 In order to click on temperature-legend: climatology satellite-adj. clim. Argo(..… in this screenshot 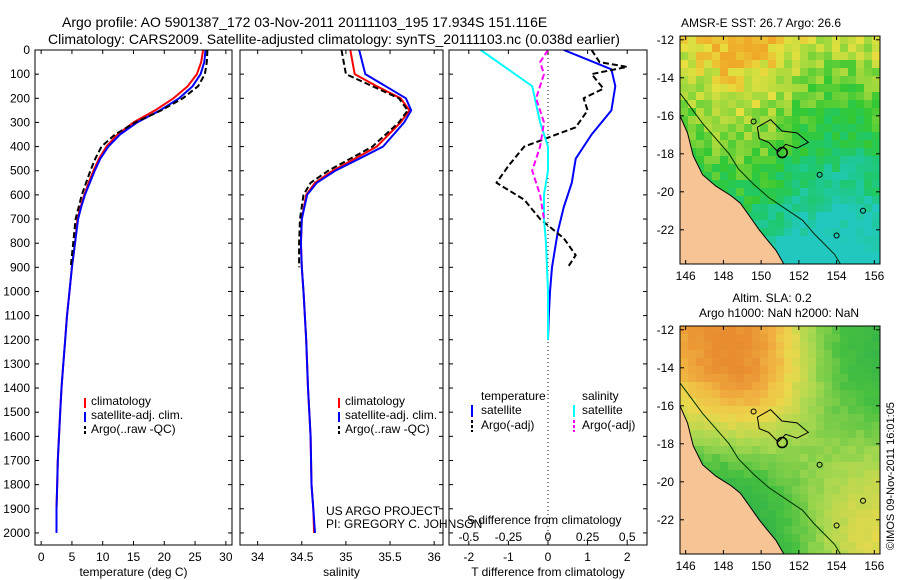, I will do `click(133, 415)`.